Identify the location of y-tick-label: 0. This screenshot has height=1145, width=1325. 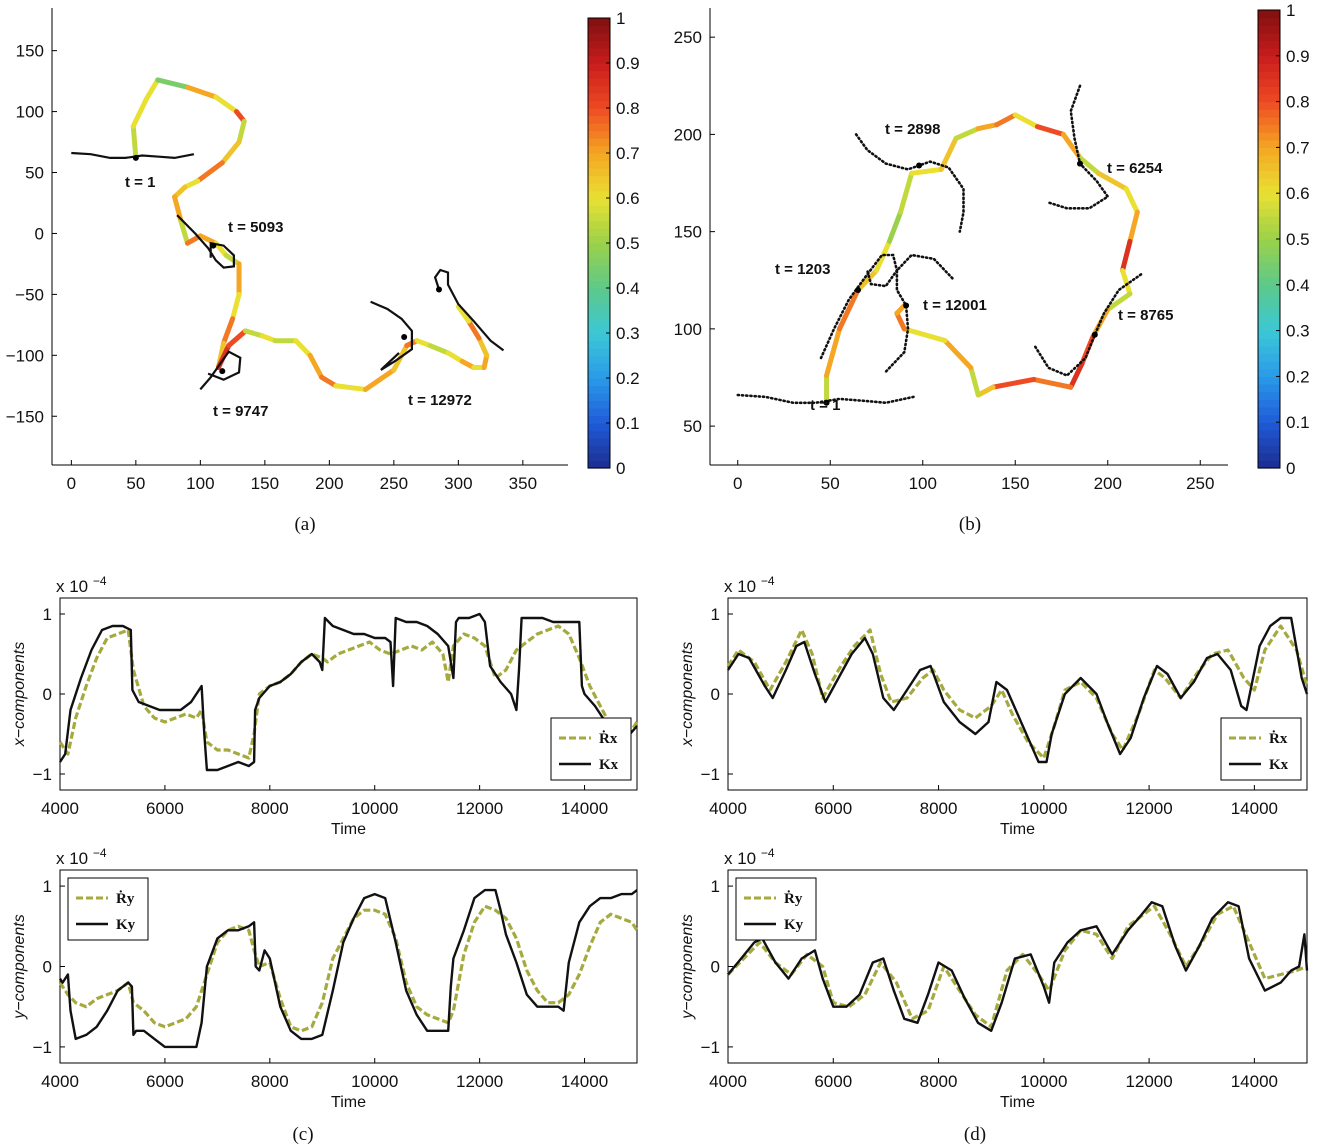
(39, 233).